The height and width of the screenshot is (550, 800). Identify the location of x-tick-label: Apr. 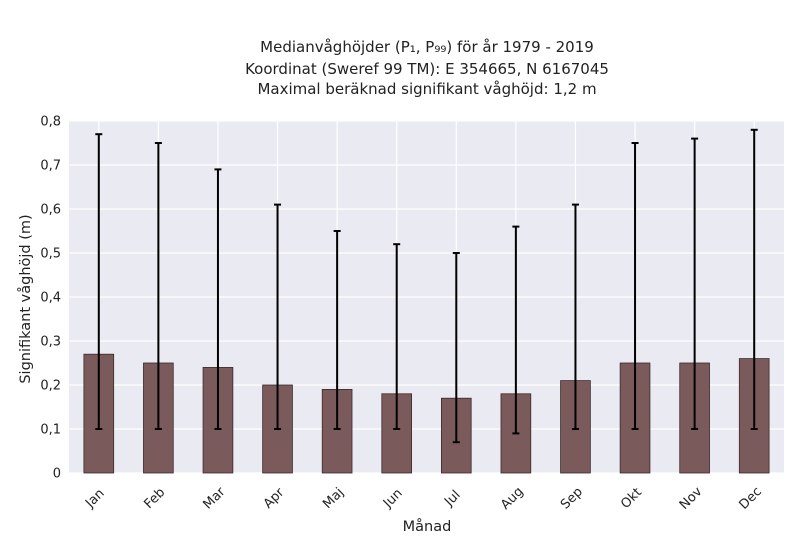
(274, 498).